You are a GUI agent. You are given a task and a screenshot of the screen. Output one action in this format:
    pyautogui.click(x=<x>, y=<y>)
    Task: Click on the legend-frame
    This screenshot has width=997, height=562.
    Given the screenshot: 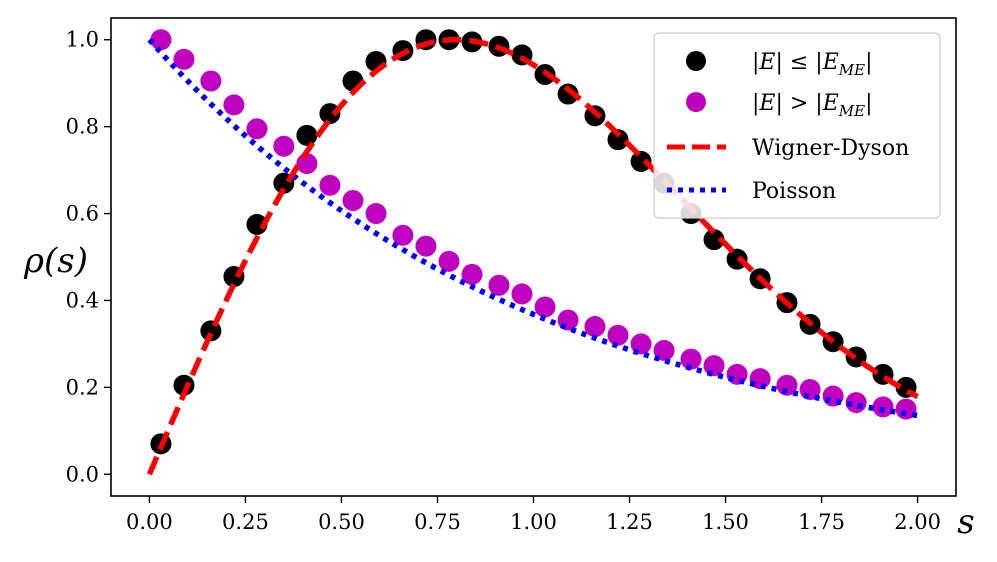 What is the action you would take?
    pyautogui.click(x=797, y=125)
    